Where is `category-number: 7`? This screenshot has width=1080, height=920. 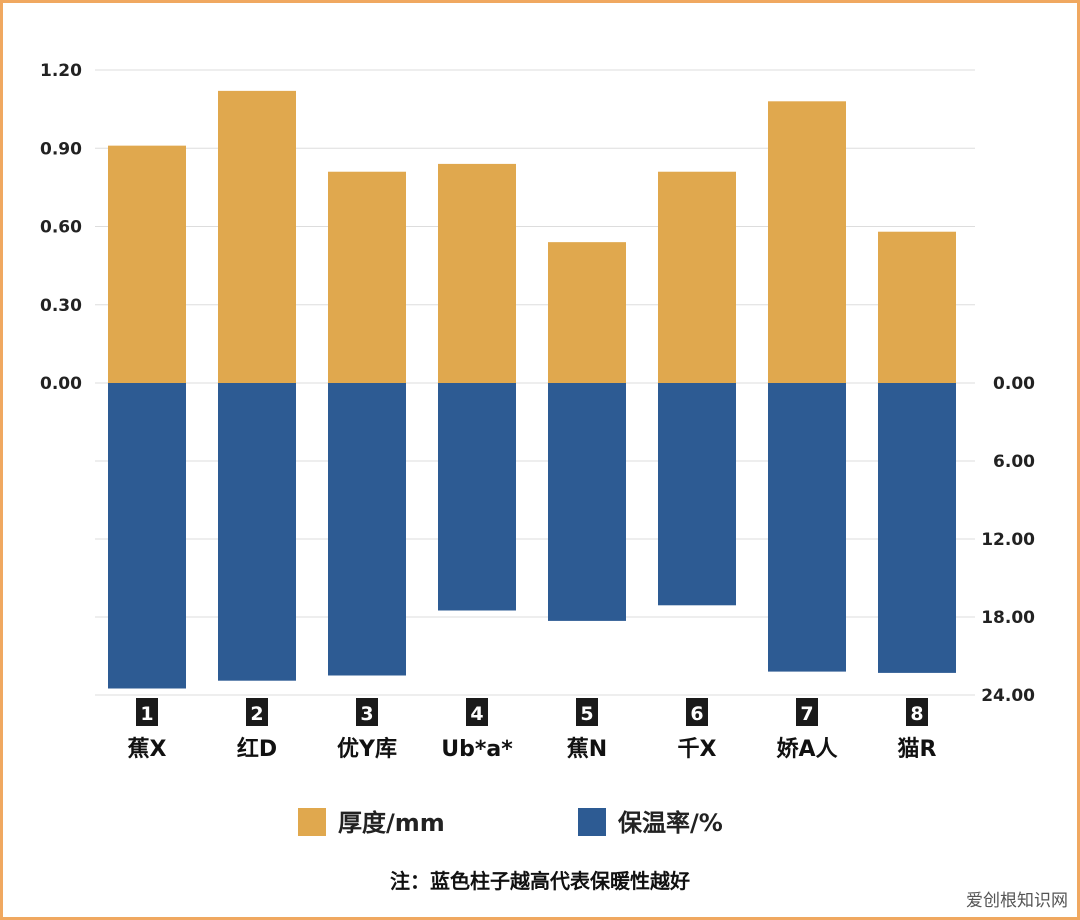 category-number: 7 is located at coordinates (806, 714).